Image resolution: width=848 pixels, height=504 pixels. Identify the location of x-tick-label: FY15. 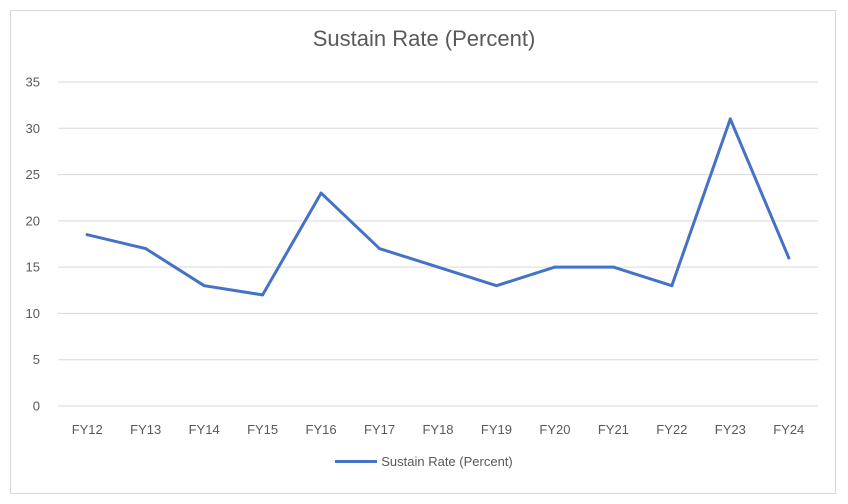
(262, 429).